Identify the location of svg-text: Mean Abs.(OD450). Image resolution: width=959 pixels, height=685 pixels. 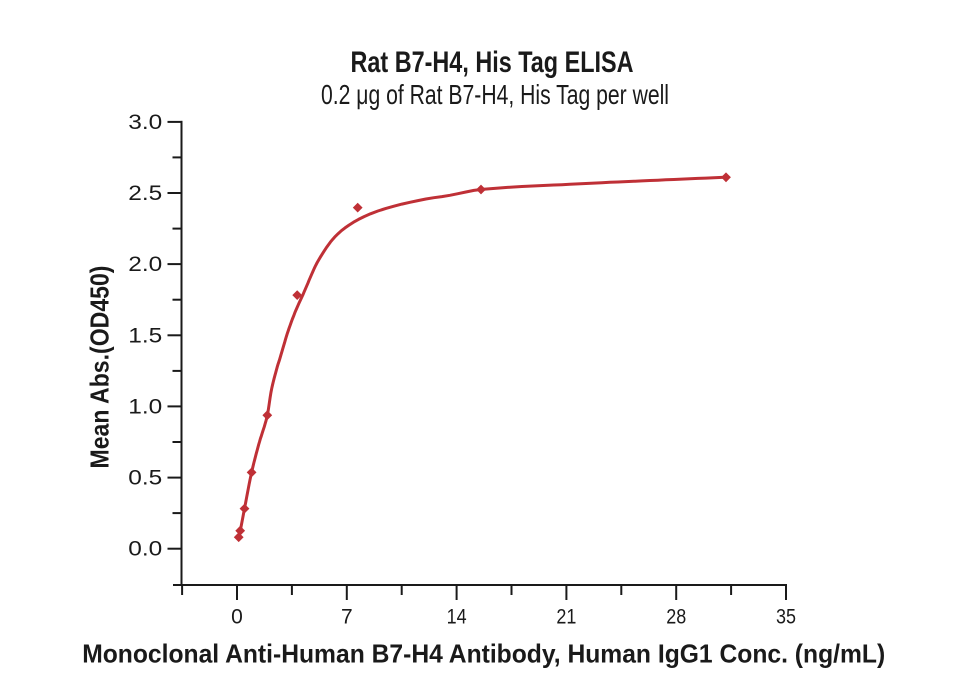
(100, 367).